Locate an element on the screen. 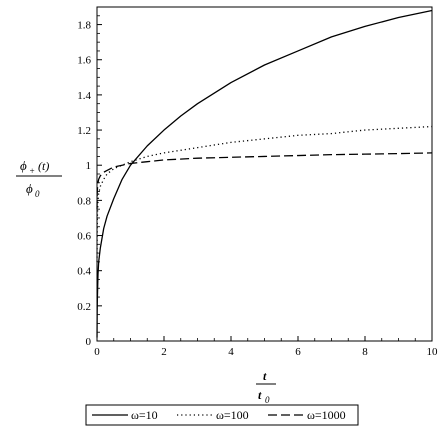 The height and width of the screenshot is (444, 444). x-label-denominator: t is located at coordinates (260, 395).